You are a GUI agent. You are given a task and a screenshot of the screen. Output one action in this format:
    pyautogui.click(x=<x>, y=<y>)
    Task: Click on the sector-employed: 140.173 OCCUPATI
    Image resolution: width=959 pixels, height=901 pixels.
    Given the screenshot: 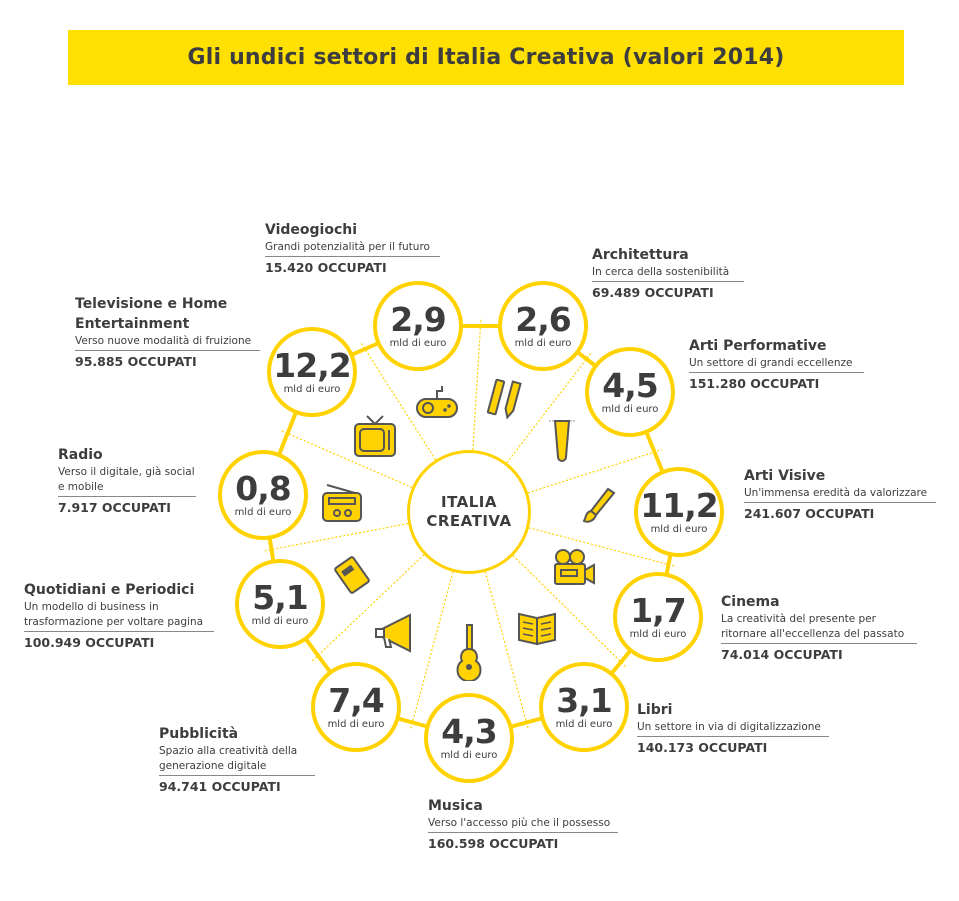 What is the action you would take?
    pyautogui.click(x=702, y=747)
    